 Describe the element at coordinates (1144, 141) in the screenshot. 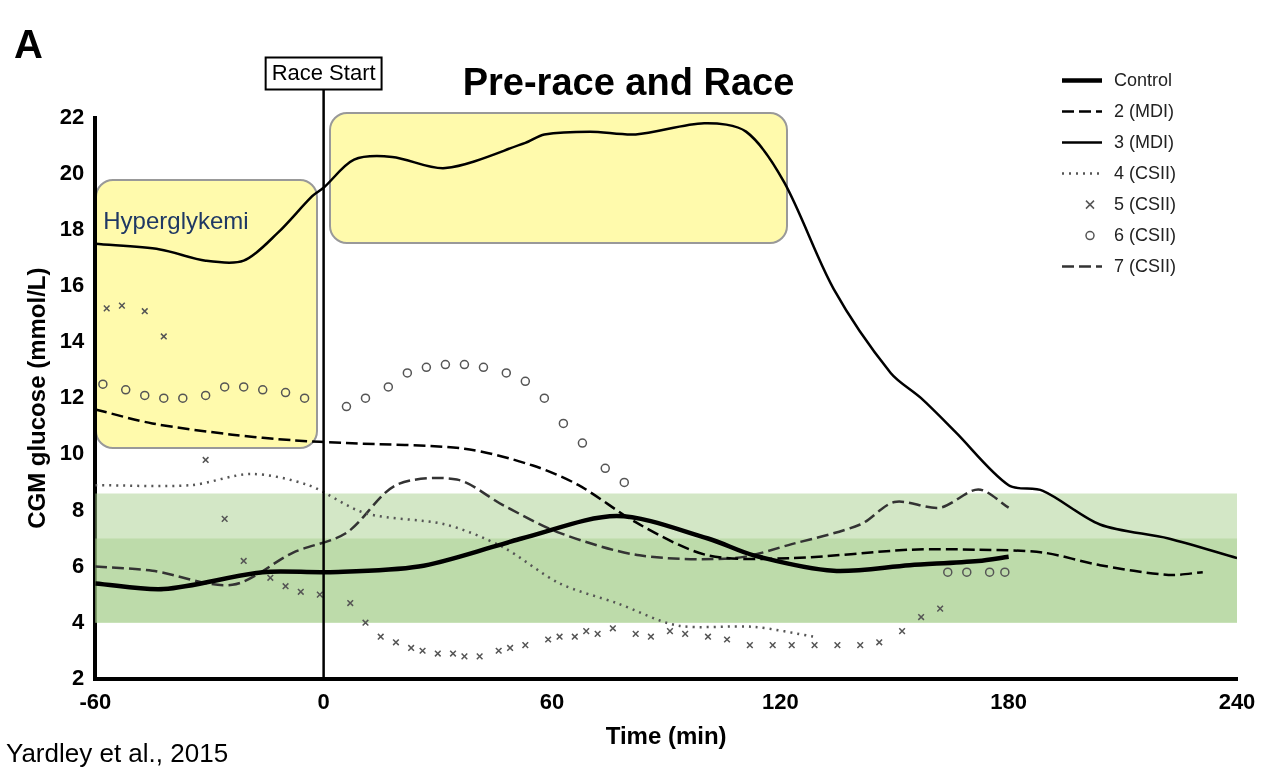

I see `legend-label: 3 (MDI)` at that location.